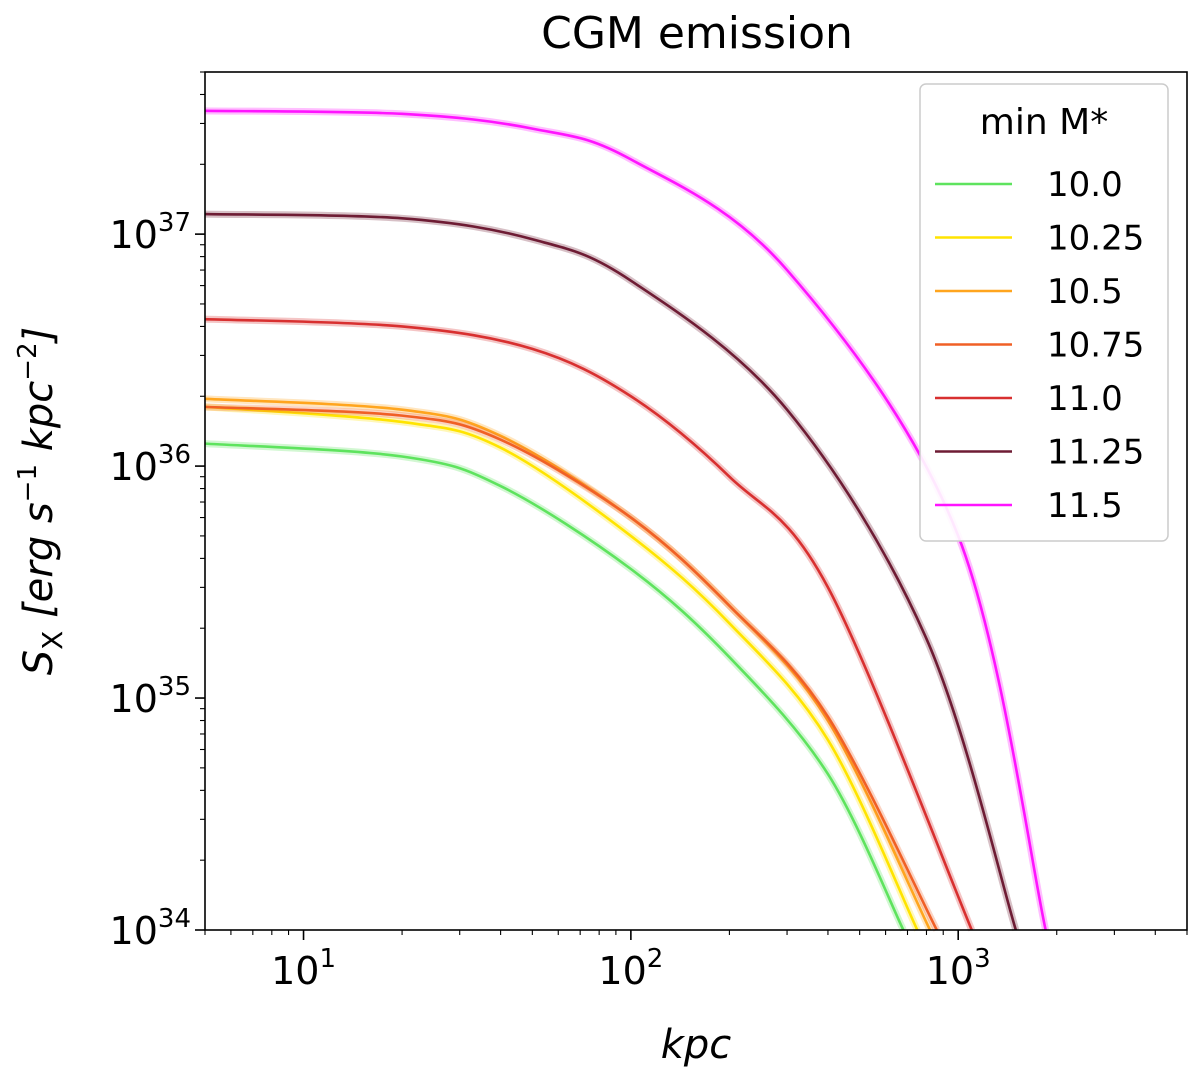  I want to click on y-tick-label-2: 1036, so click(150, 464).